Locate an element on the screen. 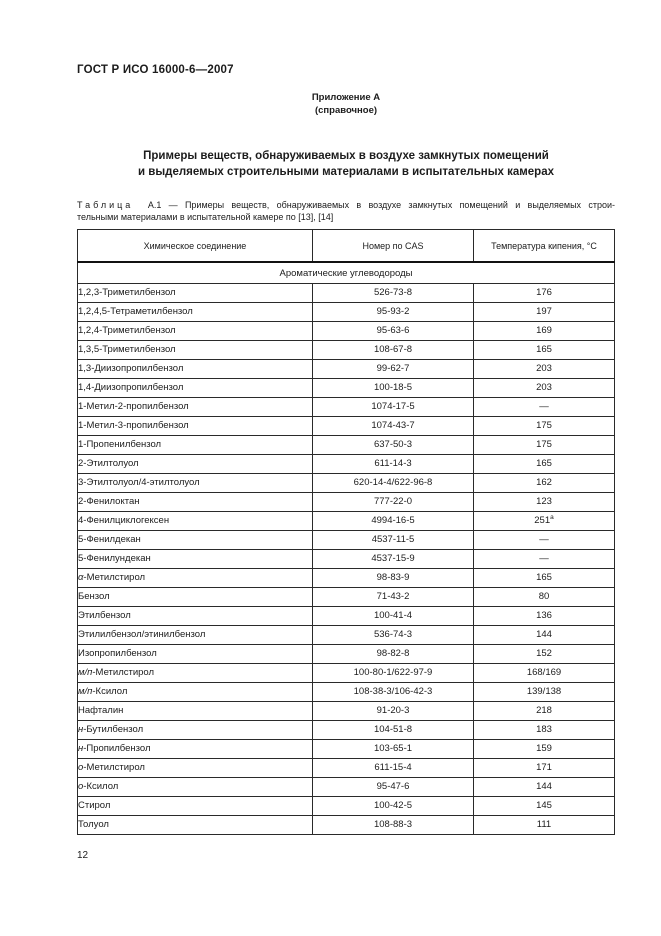  col-header-boiling-point: Температура кипения, °С is located at coordinates (544, 246).